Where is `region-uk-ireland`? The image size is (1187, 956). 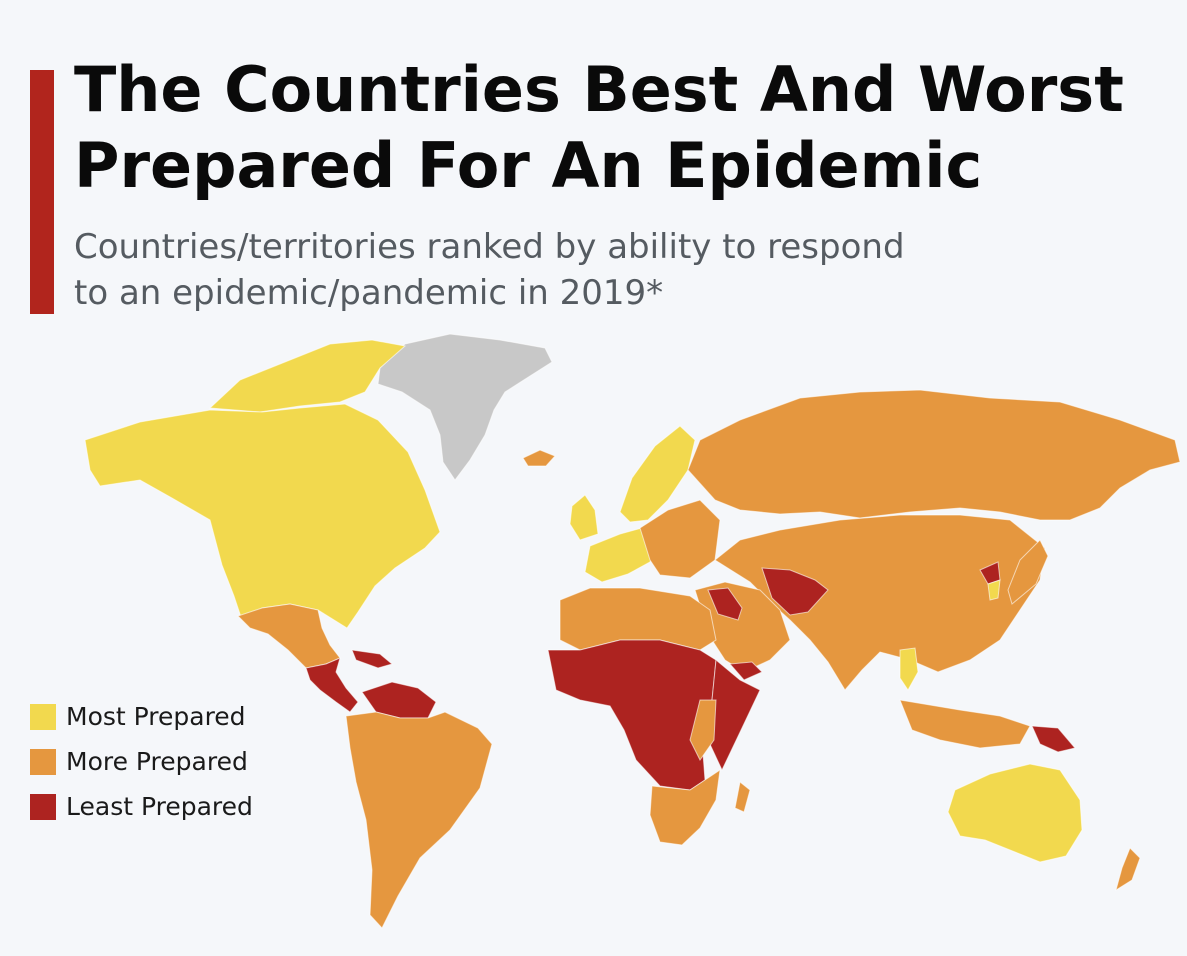 region-uk-ireland is located at coordinates (584, 517).